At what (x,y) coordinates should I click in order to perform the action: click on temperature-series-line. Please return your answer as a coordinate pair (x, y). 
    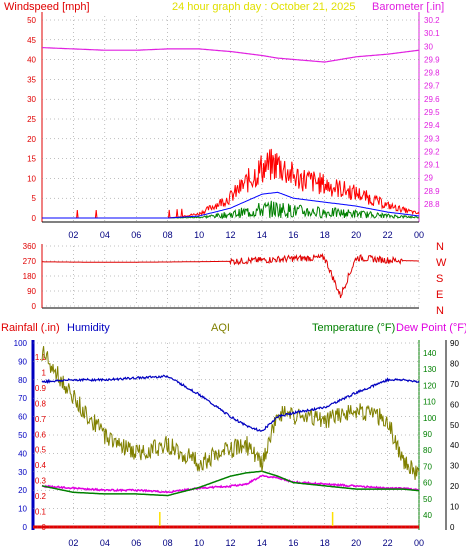
    Looking at the image, I should click on (230, 483).